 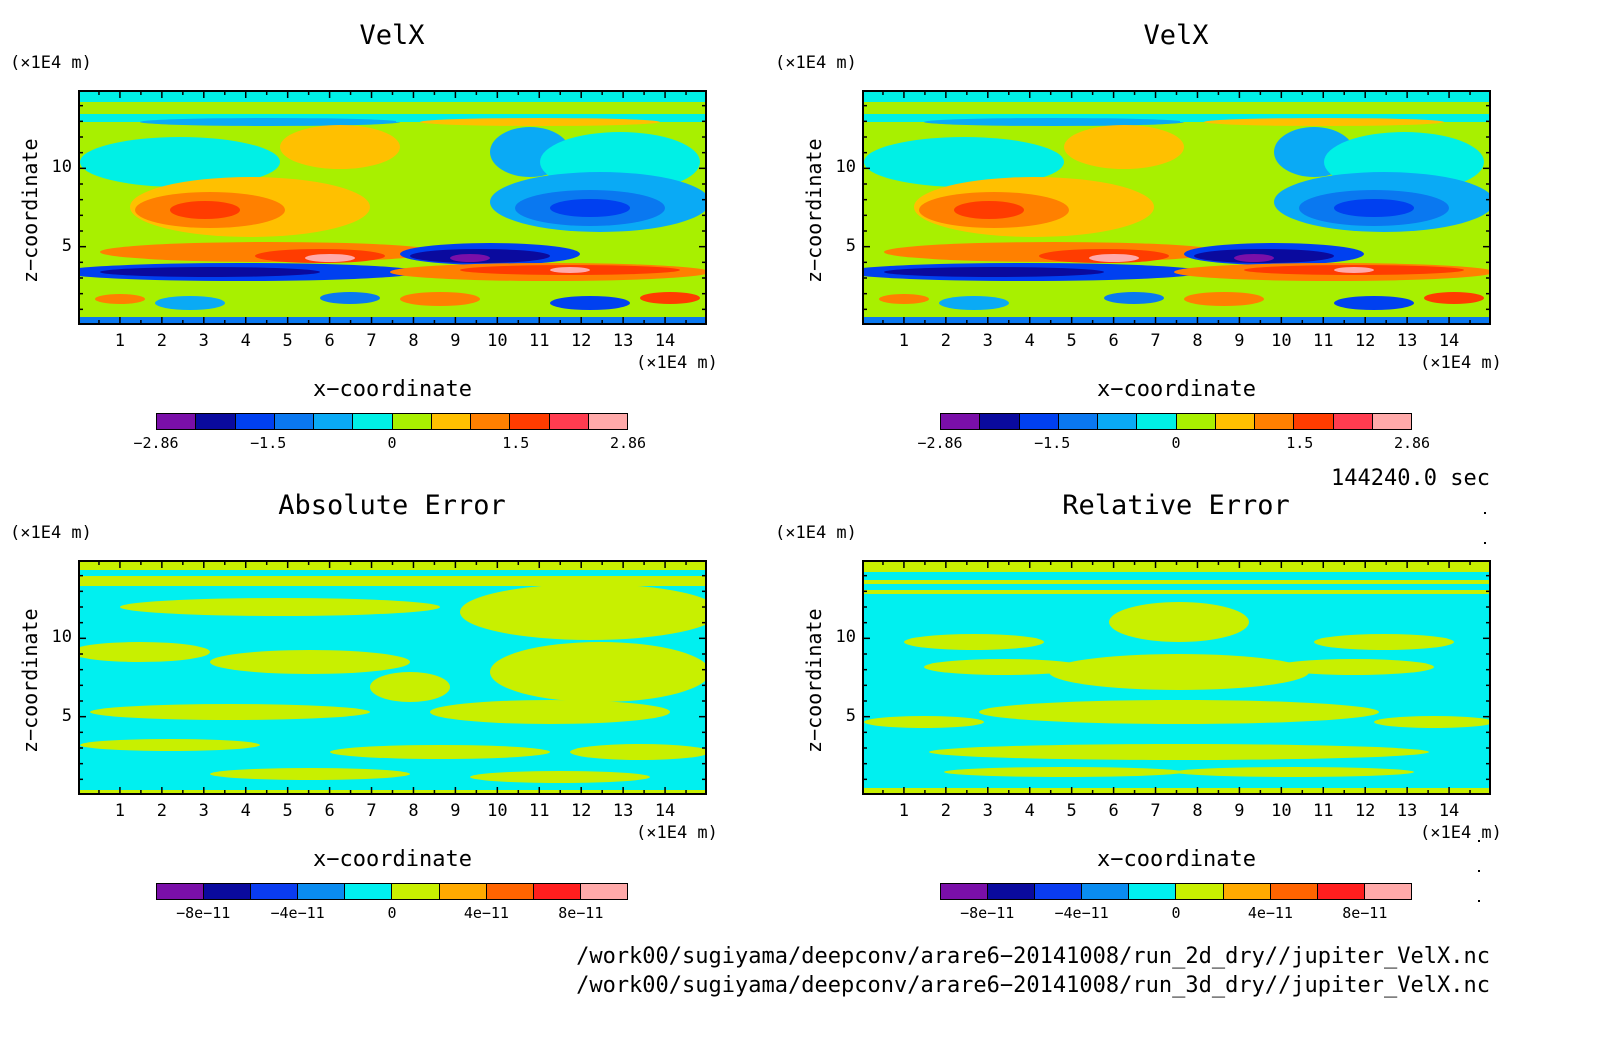 I want to click on x-tick-label: 1, so click(x=120, y=811).